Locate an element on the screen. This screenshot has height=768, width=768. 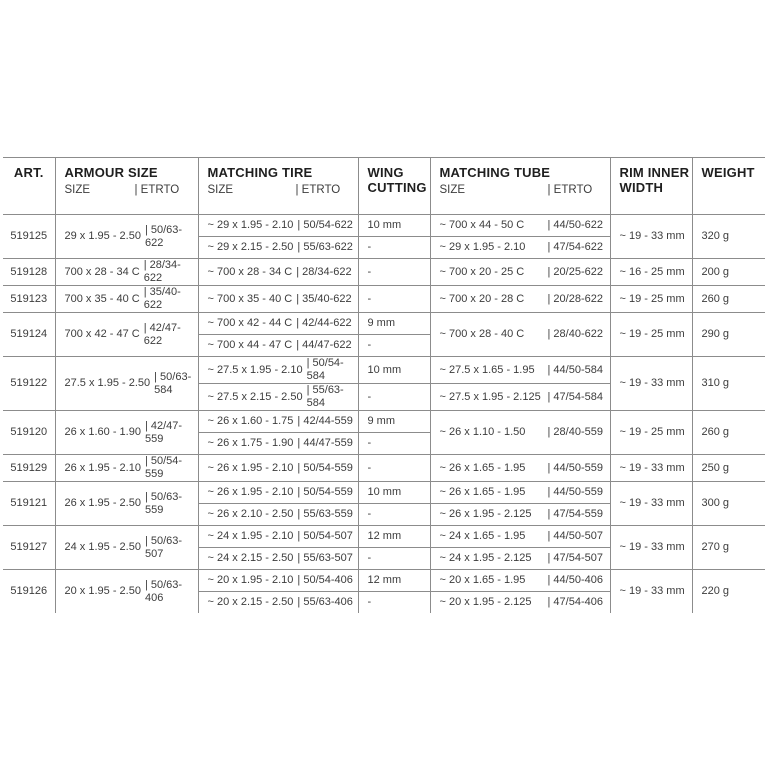
tire-size-cell: ~ 29 x 2.15 - 2.50 | 55/63-622 is located at coordinates (278, 247).